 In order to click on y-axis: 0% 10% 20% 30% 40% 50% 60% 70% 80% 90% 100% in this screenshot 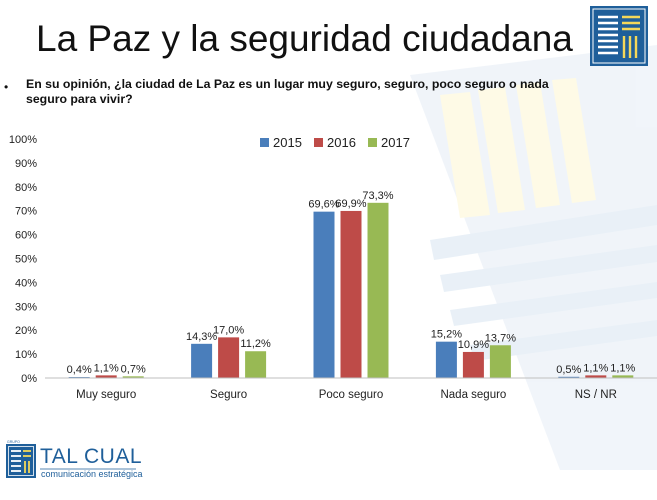, I will do `click(23, 259)`.